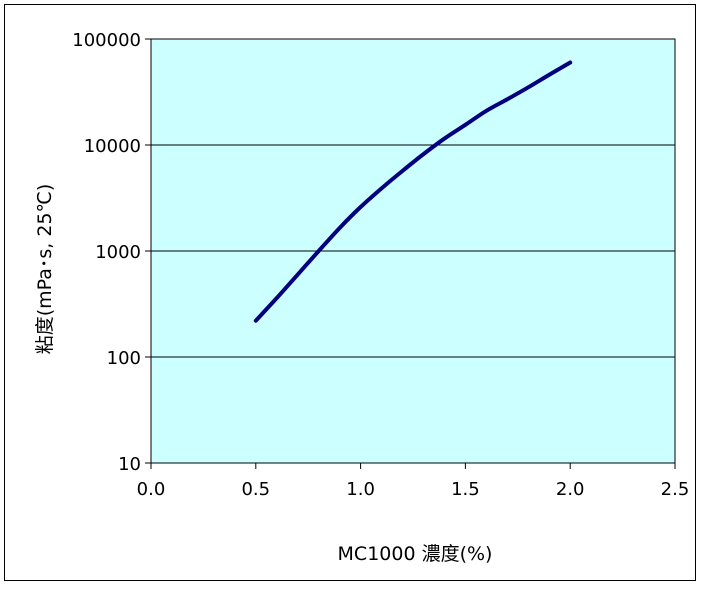 This screenshot has height=589, width=704. What do you see at coordinates (124, 358) in the screenshot?
I see `y-tick-label: 100` at bounding box center [124, 358].